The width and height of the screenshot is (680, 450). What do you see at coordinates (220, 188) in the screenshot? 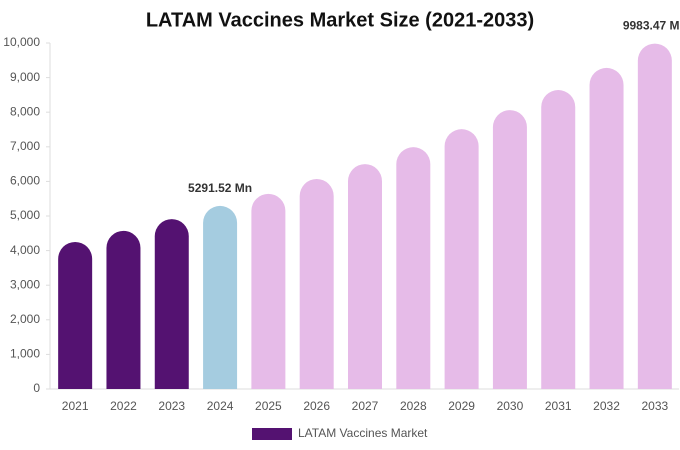
I see `value-label: 5291.52 Mn` at bounding box center [220, 188].